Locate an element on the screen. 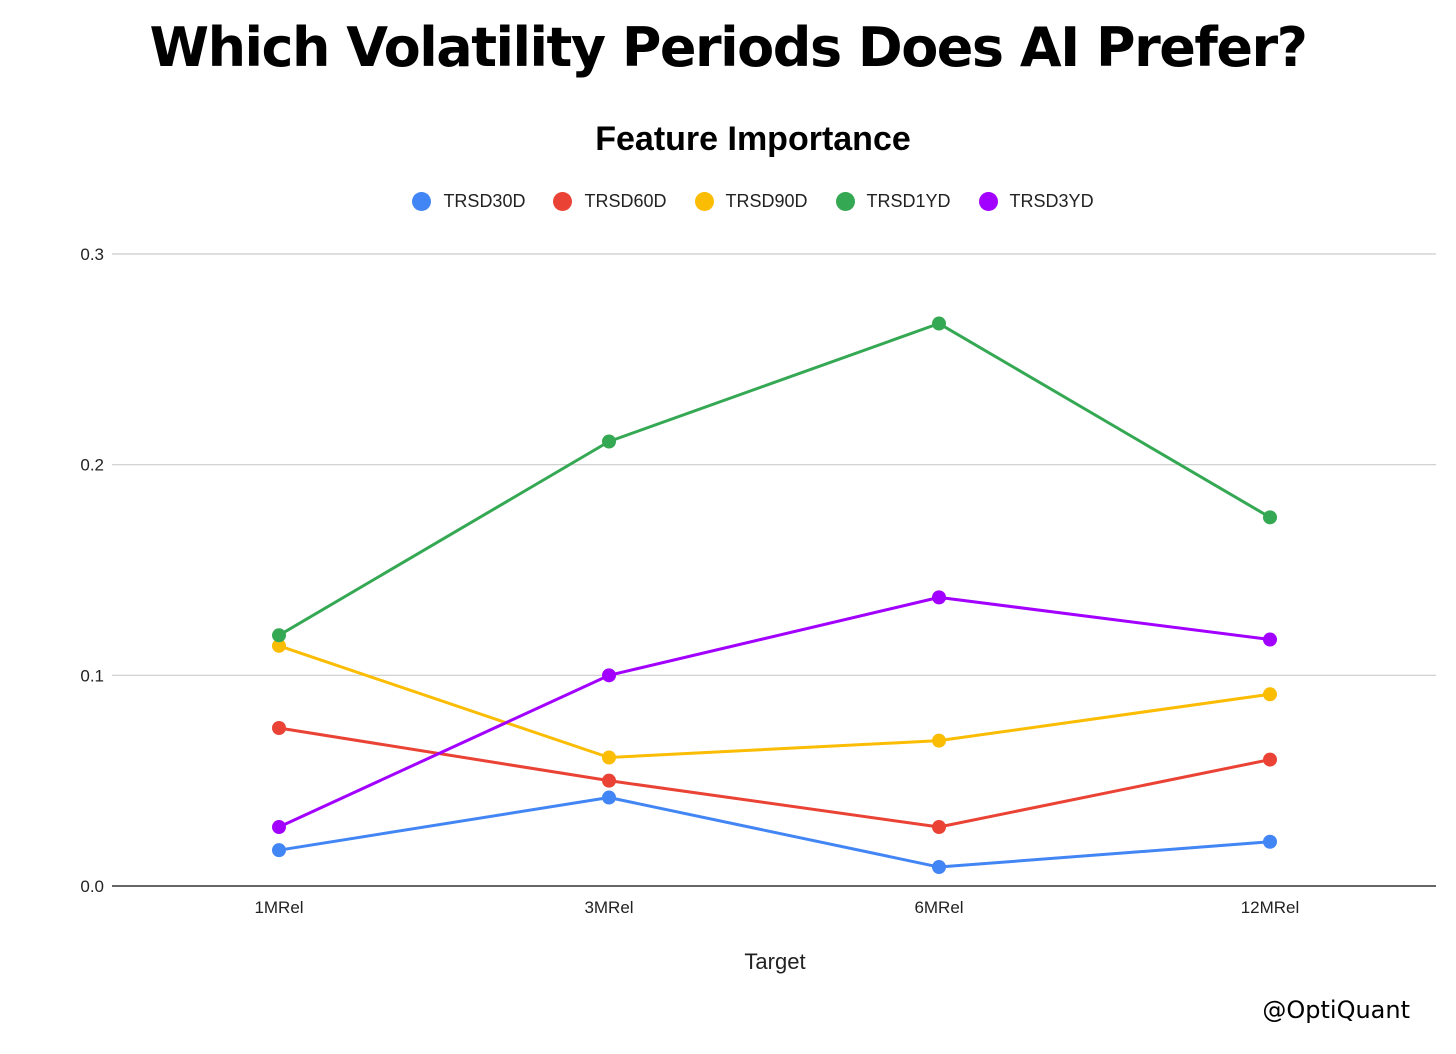 Image resolution: width=1456 pixels, height=1054 pixels. legend-item-trsd90d: TRSD90D is located at coordinates (751, 201).